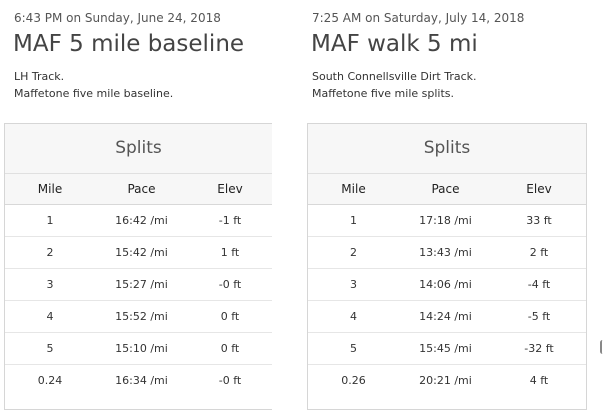 This screenshot has height=420, width=610. I want to click on cell-elev: -32 ft, so click(539, 348).